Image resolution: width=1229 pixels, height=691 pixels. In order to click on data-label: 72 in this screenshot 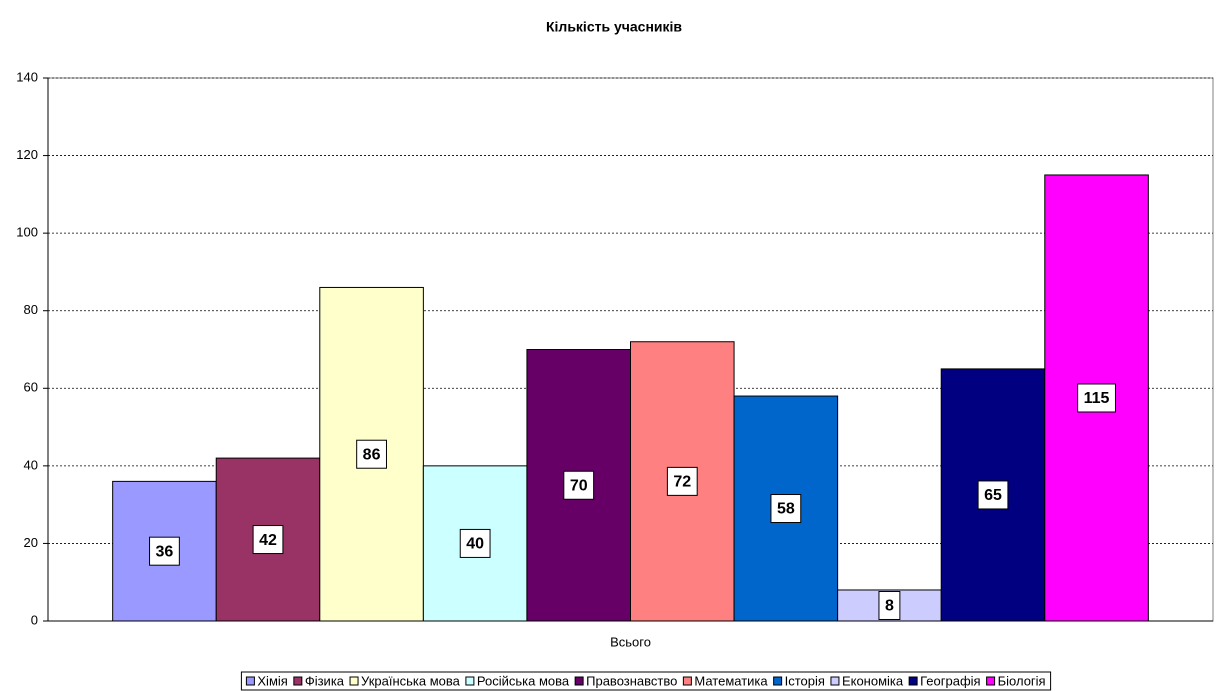, I will do `click(682, 481)`.